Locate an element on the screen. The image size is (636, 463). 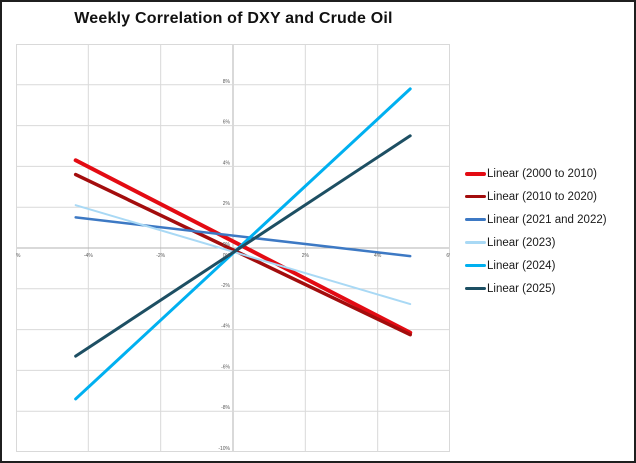
y-tick-label: -2% is located at coordinates (225, 286).